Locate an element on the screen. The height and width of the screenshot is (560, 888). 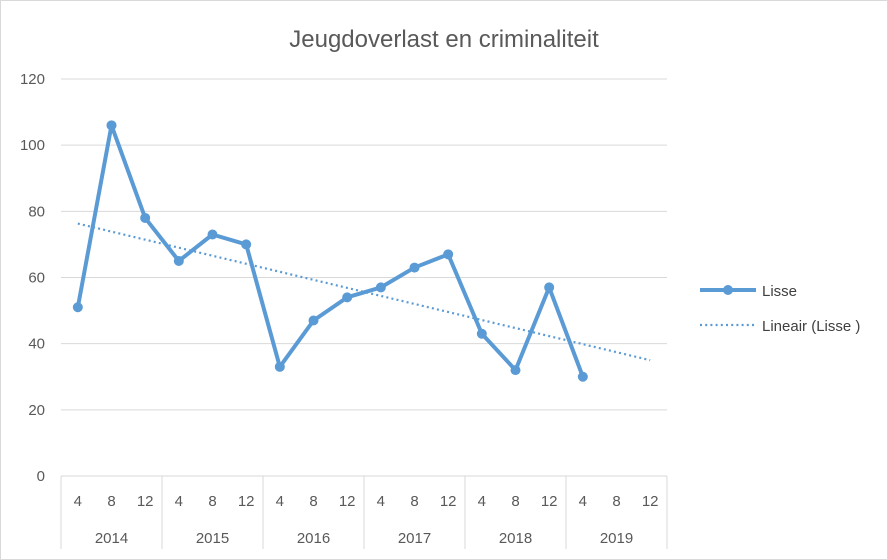
year-label: 2015 is located at coordinates (212, 538).